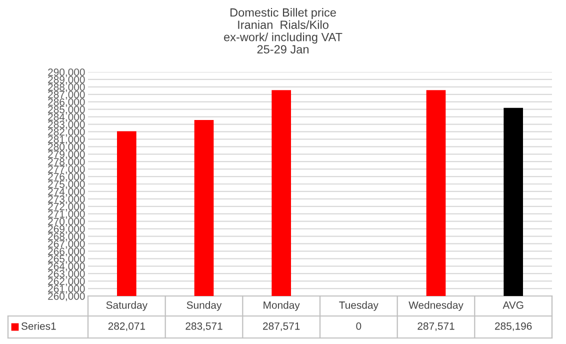  I want to click on y-tick-label: 271,000, so click(66, 214).